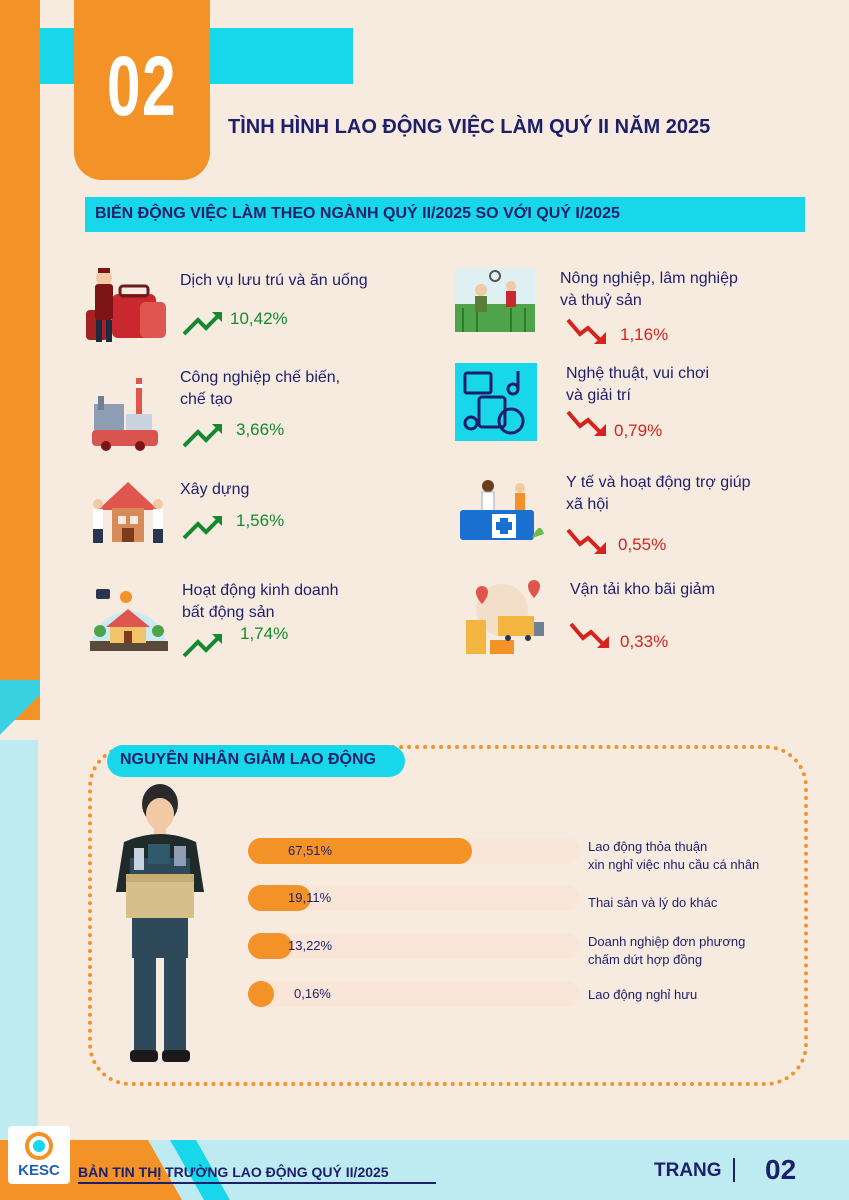  Describe the element at coordinates (781, 1169) in the screenshot. I see `footer-page-number: 02` at that location.